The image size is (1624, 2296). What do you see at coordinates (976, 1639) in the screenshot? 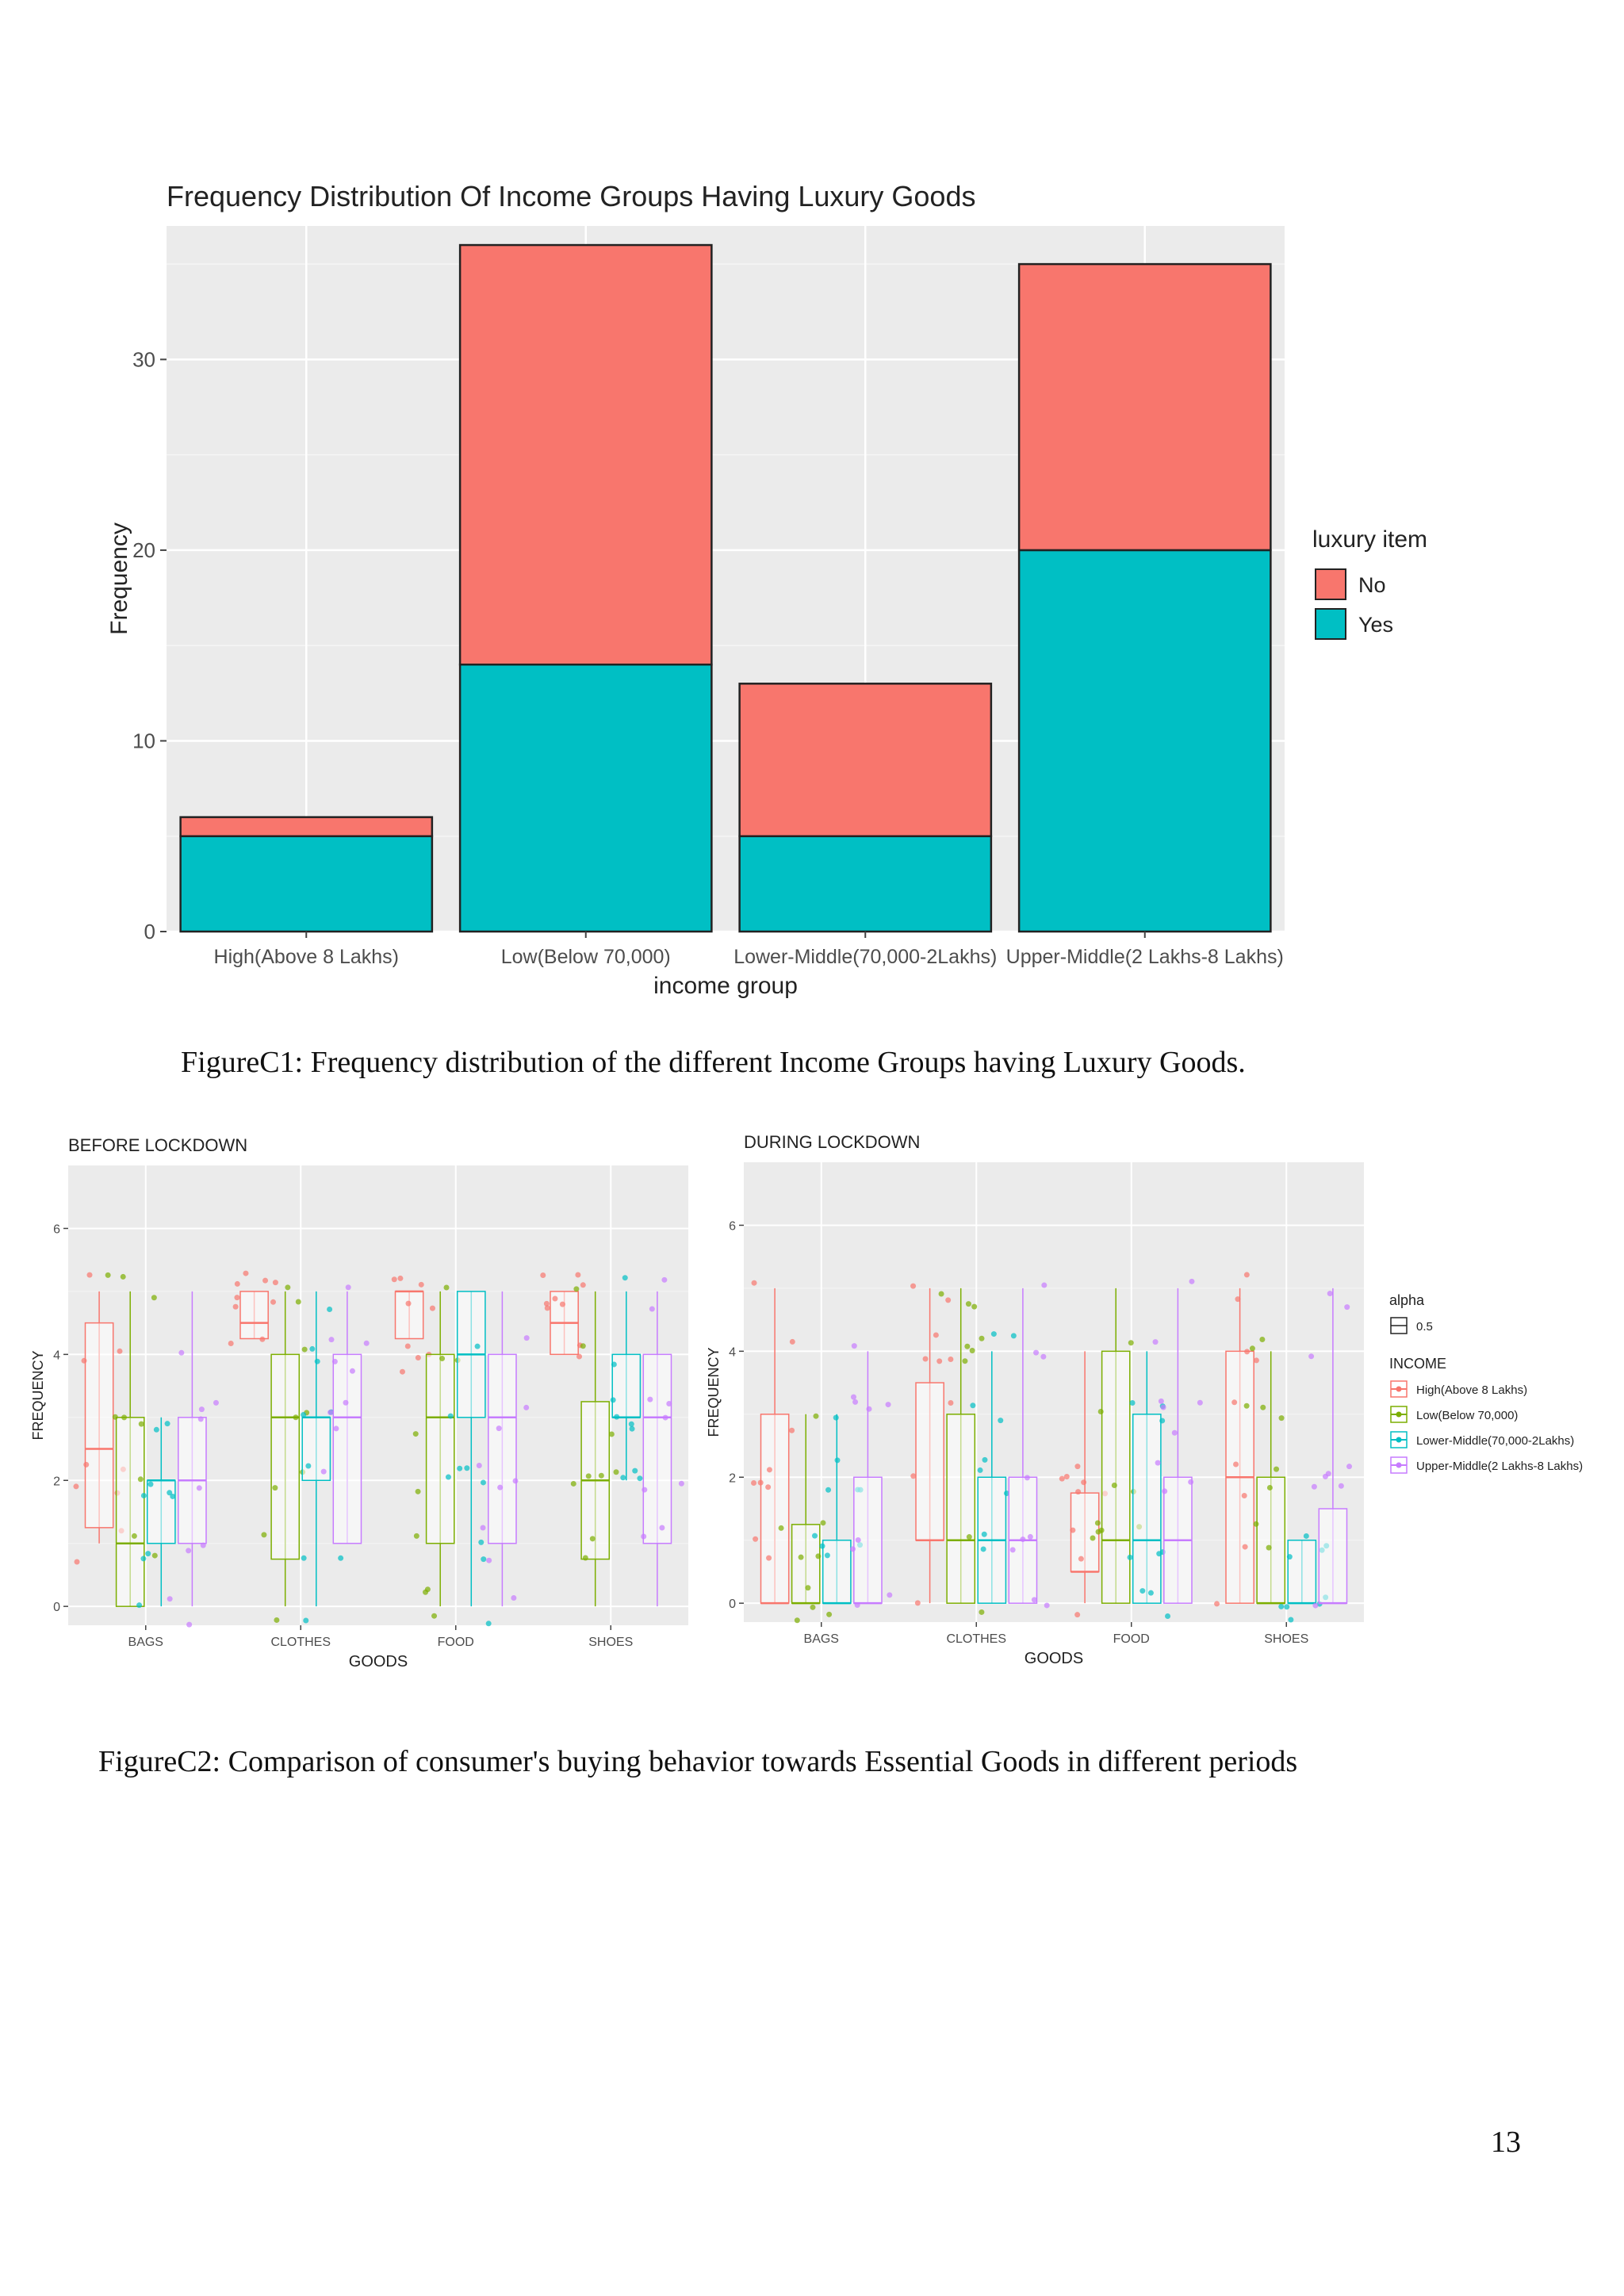
I see `x-tick-label: CLOTHES` at bounding box center [976, 1639].